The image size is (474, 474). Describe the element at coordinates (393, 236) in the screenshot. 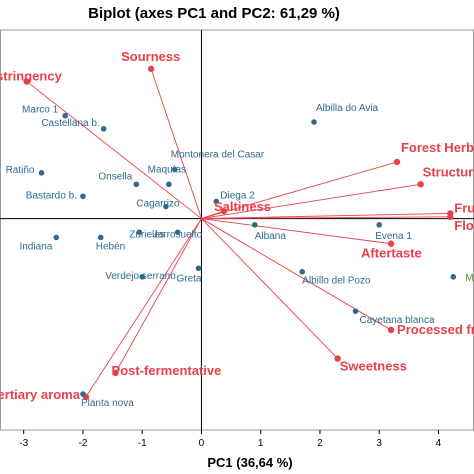

I see `observation-label-evena-1: Evena 1` at that location.